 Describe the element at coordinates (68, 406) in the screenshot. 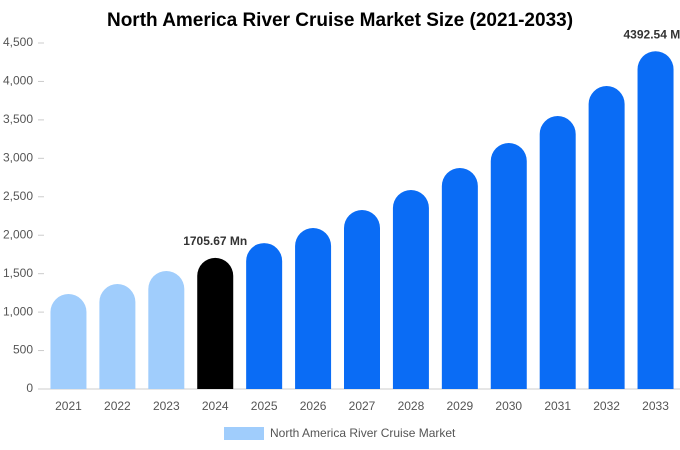

I see `x-tick-label: 2021` at that location.